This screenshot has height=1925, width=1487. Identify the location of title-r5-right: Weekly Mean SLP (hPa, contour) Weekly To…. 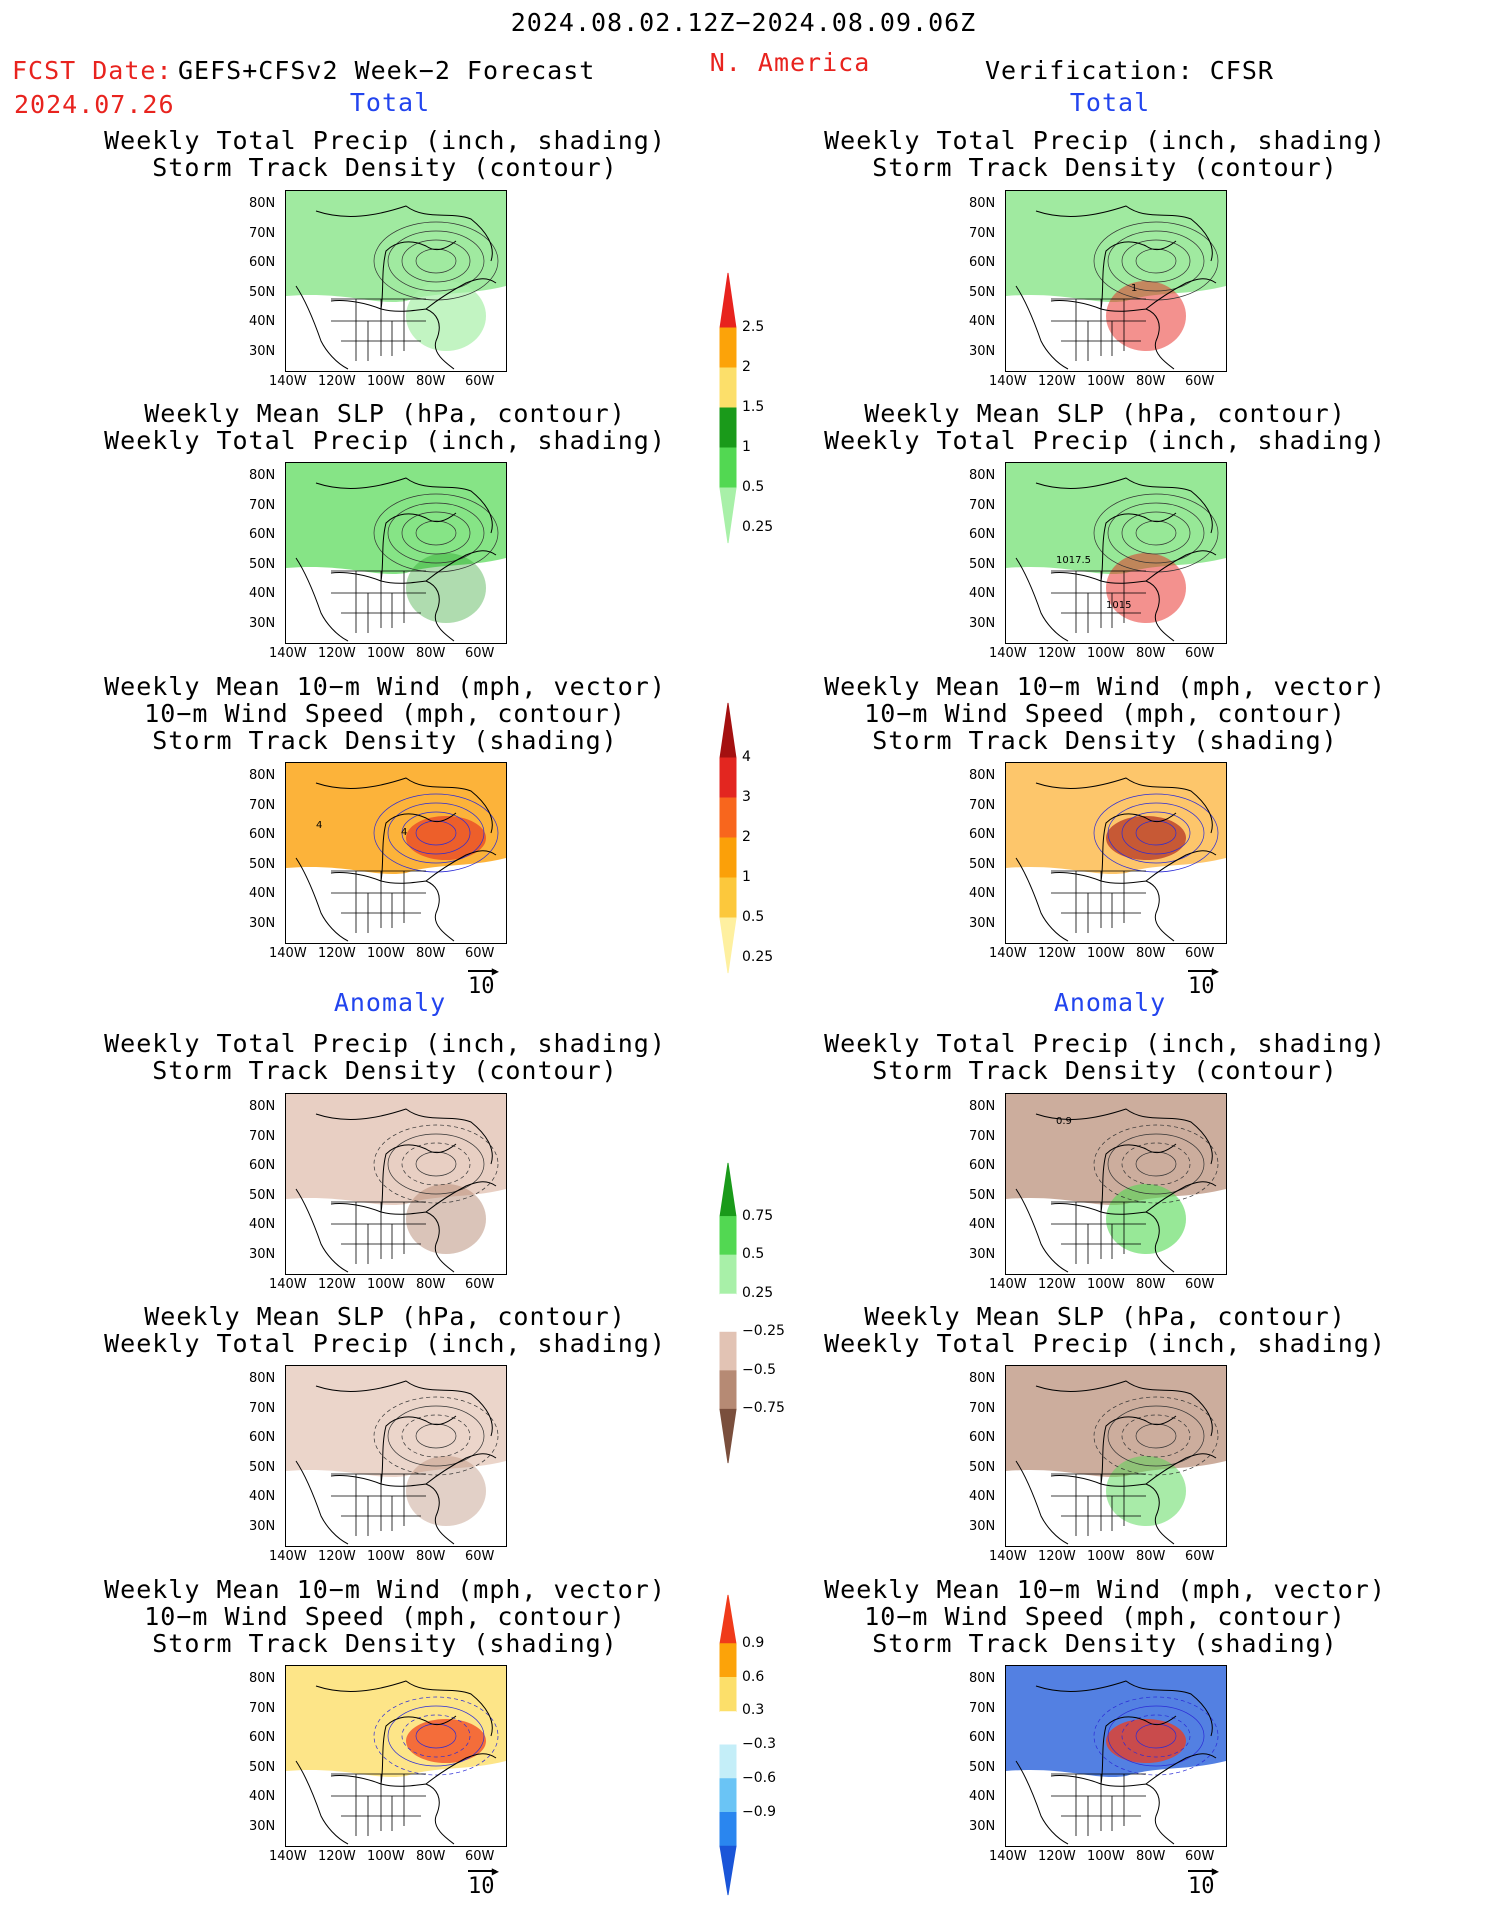
(1105, 1330).